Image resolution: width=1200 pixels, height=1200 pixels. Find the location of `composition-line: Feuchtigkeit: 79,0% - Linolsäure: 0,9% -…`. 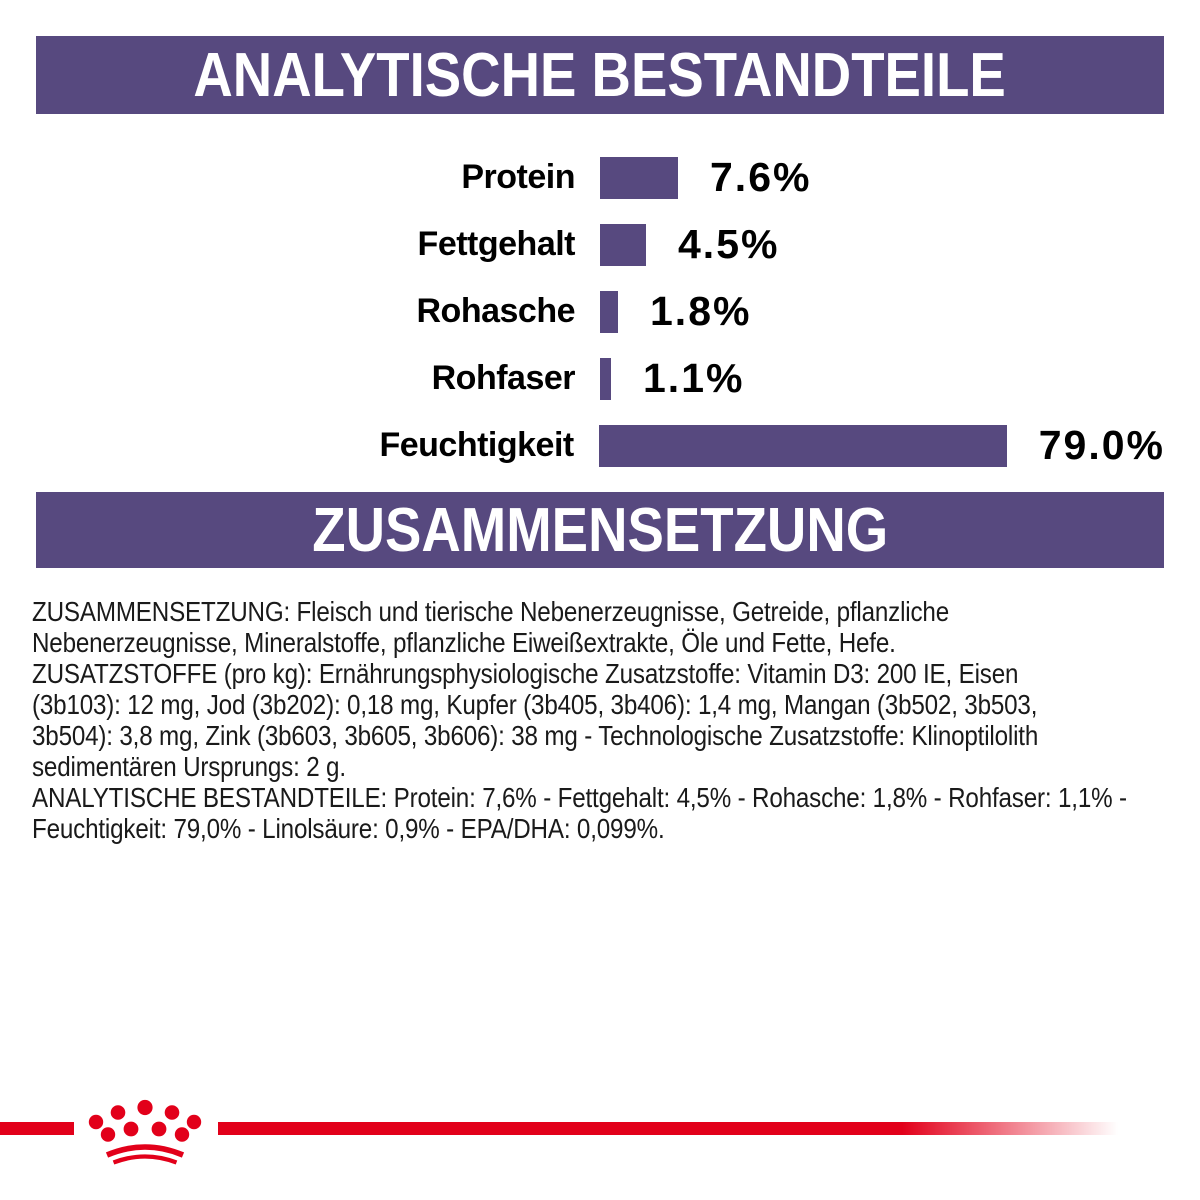

composition-line: Feuchtigkeit: 79,0% - Linolsäure: 0,9% -… is located at coordinates (348, 828).